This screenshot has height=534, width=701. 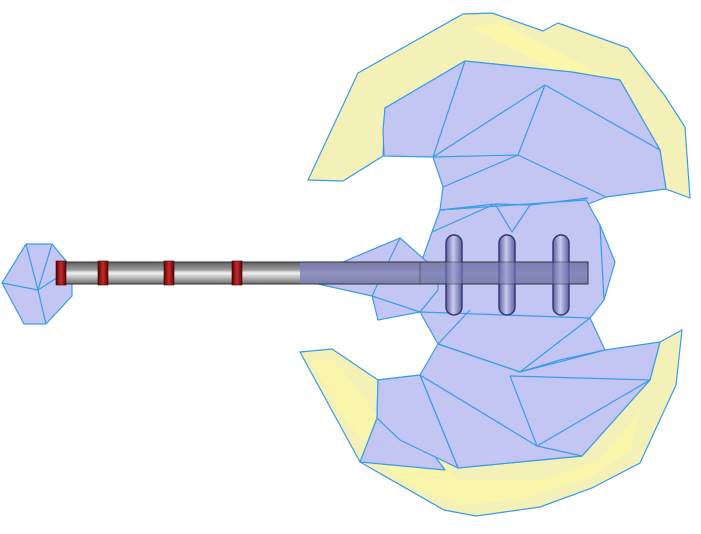 I want to click on lower-blade, so click(x=510, y=406).